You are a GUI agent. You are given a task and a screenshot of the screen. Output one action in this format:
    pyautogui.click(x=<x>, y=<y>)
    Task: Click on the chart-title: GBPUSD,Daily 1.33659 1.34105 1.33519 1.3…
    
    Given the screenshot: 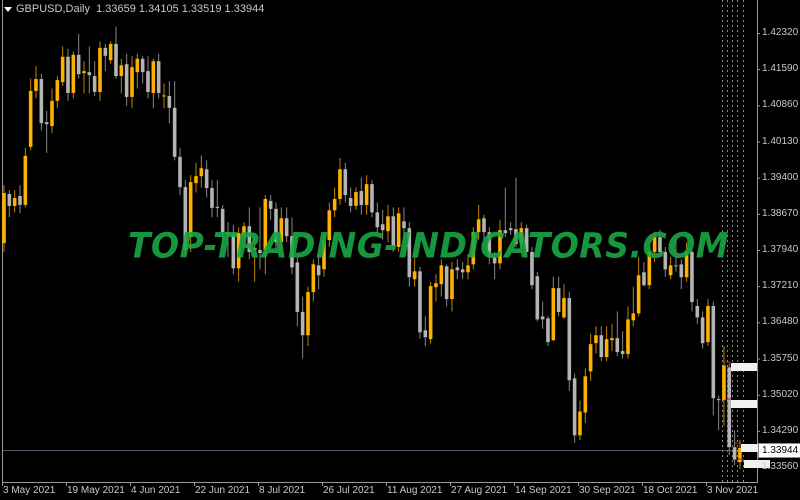 What is the action you would take?
    pyautogui.click(x=134, y=9)
    